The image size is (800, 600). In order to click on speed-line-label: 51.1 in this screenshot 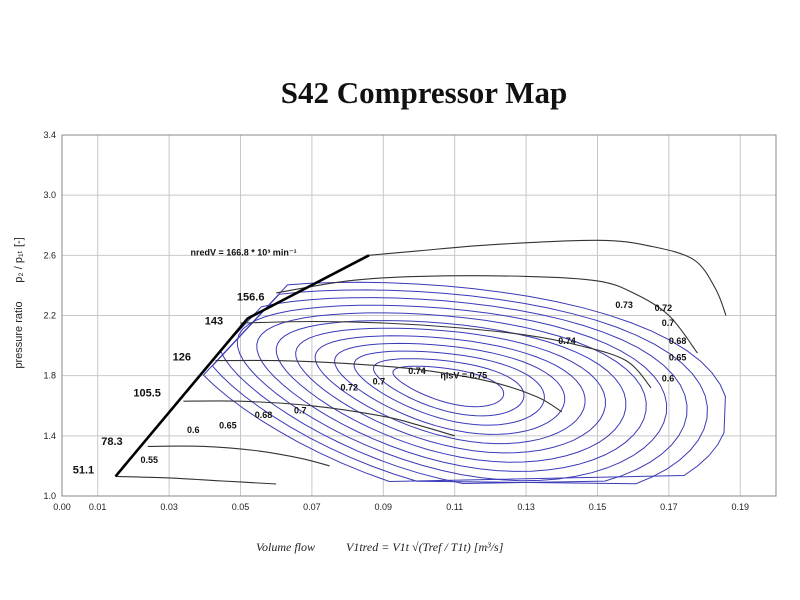, I will do `click(83, 470)`.